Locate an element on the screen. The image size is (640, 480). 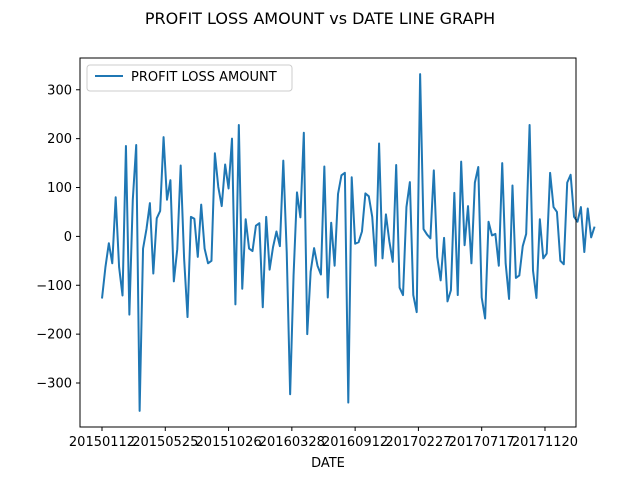
x-tick-label: 20150525 is located at coordinates (165, 442).